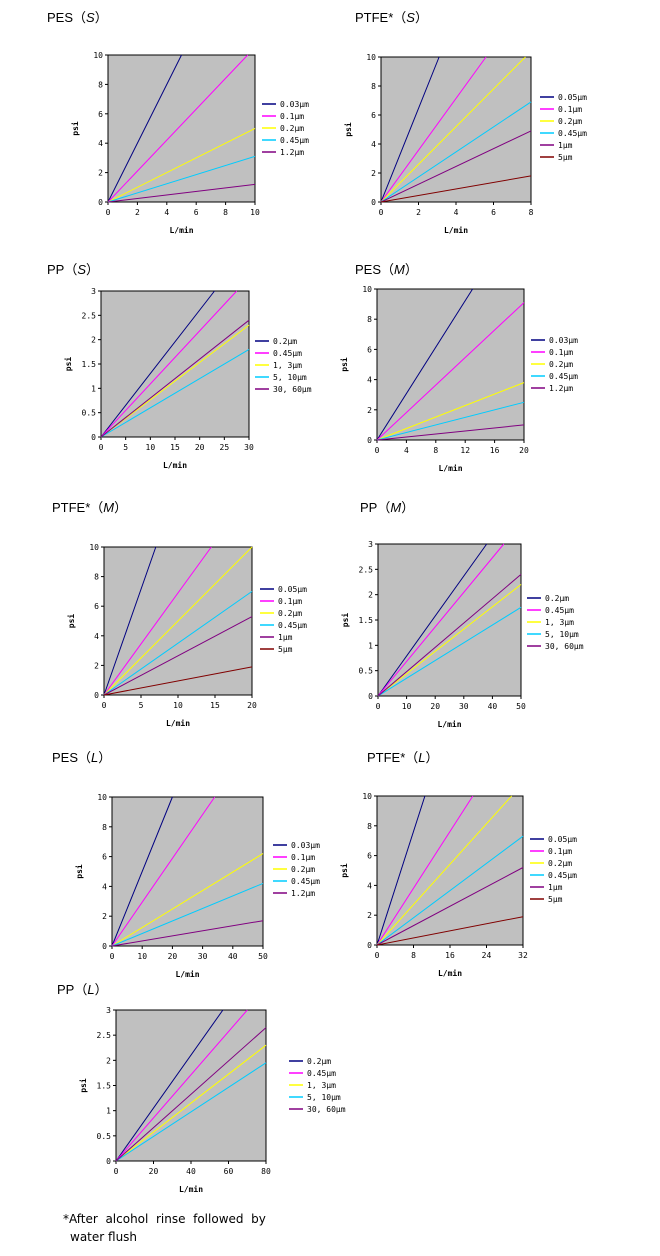 The height and width of the screenshot is (1256, 660). I want to click on x-tick-label: 30, so click(249, 447).